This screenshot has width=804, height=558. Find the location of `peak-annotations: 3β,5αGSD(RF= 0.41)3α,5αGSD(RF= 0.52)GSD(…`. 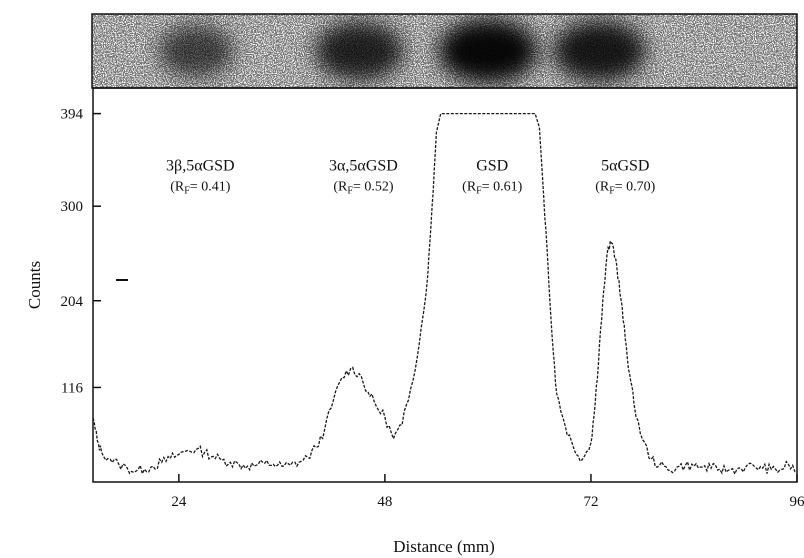

peak-annotations: 3β,5αGSD(RF= 0.41)3α,5αGSD(RF= 0.52)GSD(… is located at coordinates (411, 177).